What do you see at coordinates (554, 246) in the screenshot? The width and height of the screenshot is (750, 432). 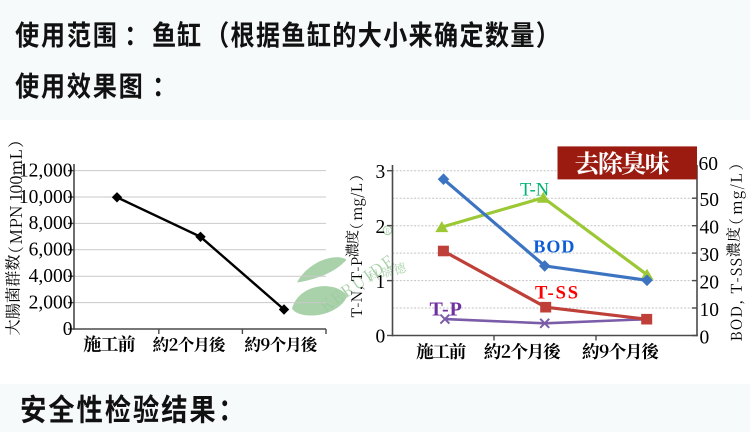 I see `svg-text: BOD` at bounding box center [554, 246].